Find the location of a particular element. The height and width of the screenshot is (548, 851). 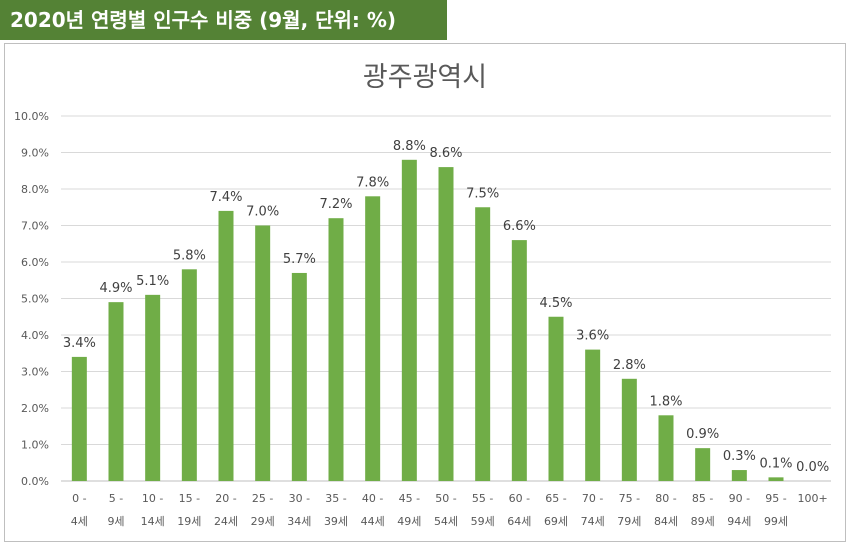

x-tick-label: 29세 is located at coordinates (263, 521).